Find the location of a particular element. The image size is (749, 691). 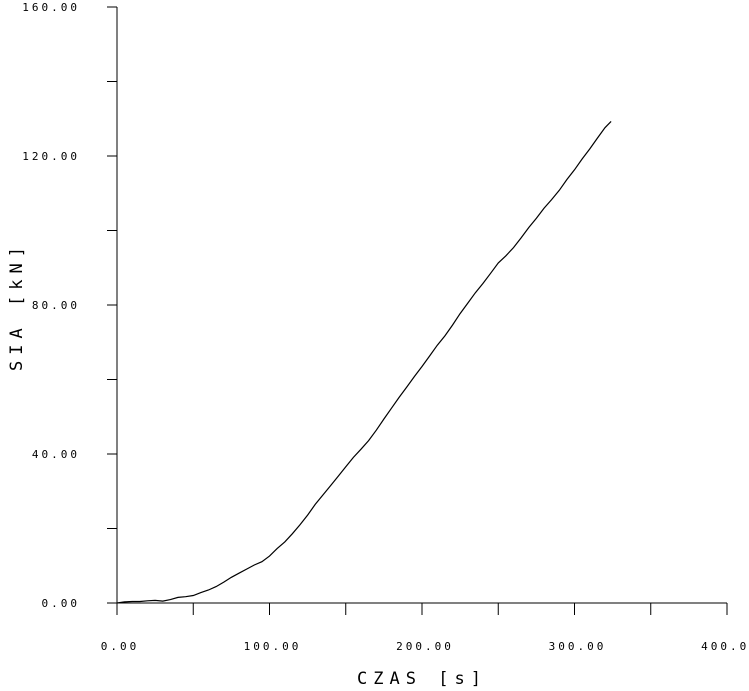

y-tick-label: 160.00 is located at coordinates (51, 7).